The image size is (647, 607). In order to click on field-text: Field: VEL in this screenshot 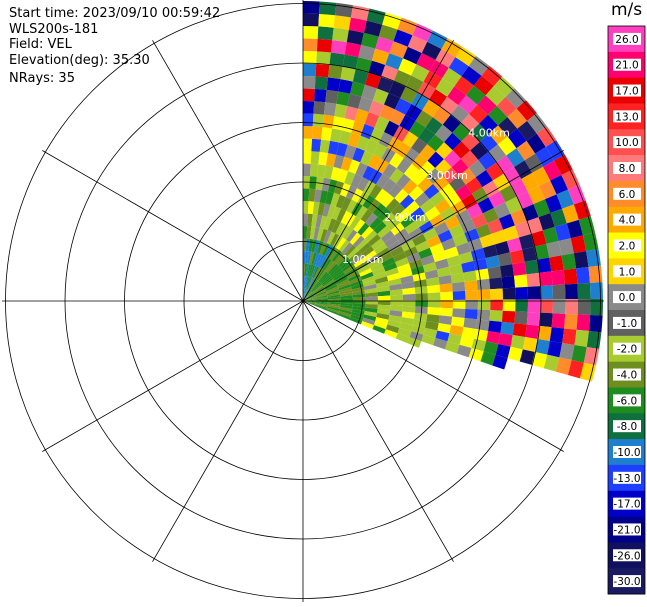, I will do `click(40, 44)`.